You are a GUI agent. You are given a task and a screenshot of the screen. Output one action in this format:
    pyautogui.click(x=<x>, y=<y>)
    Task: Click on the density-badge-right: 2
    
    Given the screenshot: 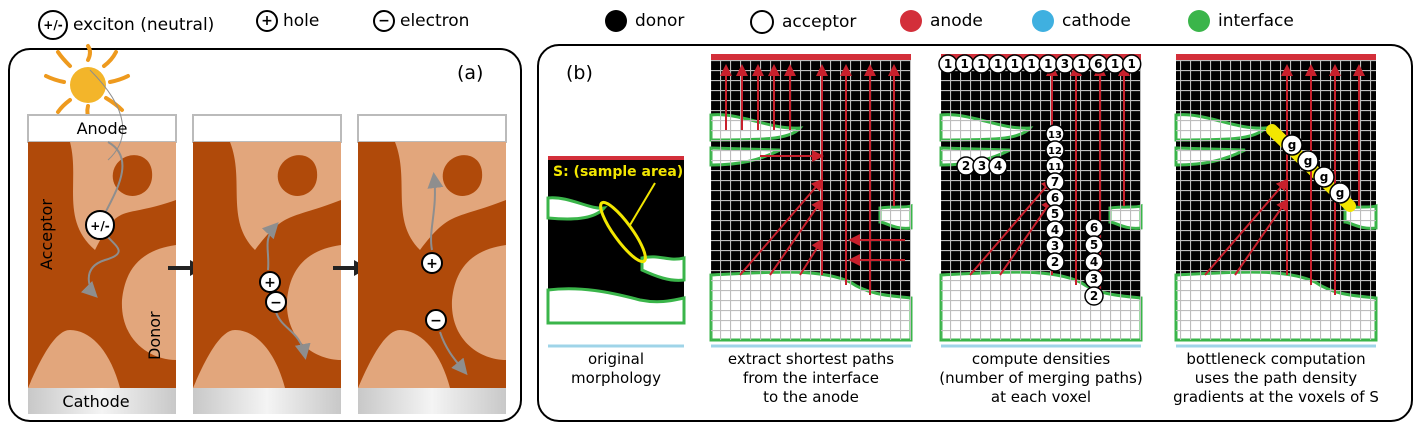 What is the action you would take?
    pyautogui.click(x=1094, y=296)
    